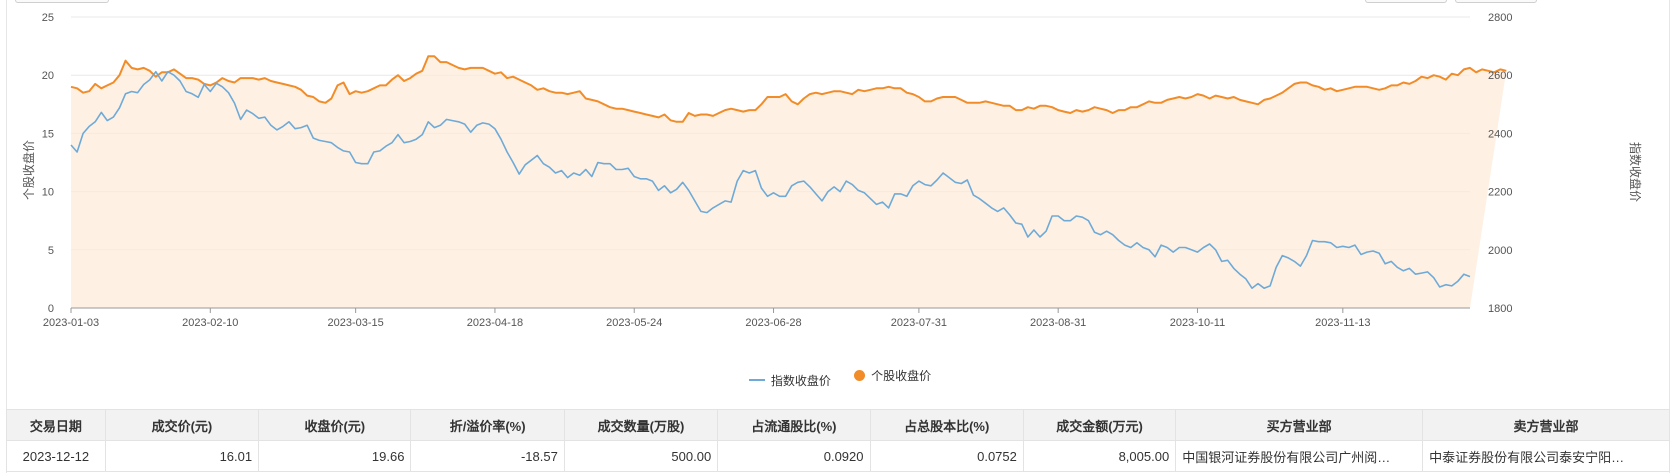 The width and height of the screenshot is (1680, 473). Describe the element at coordinates (1342, 323) in the screenshot. I see `x-tick-label: 2023-11-13` at that location.